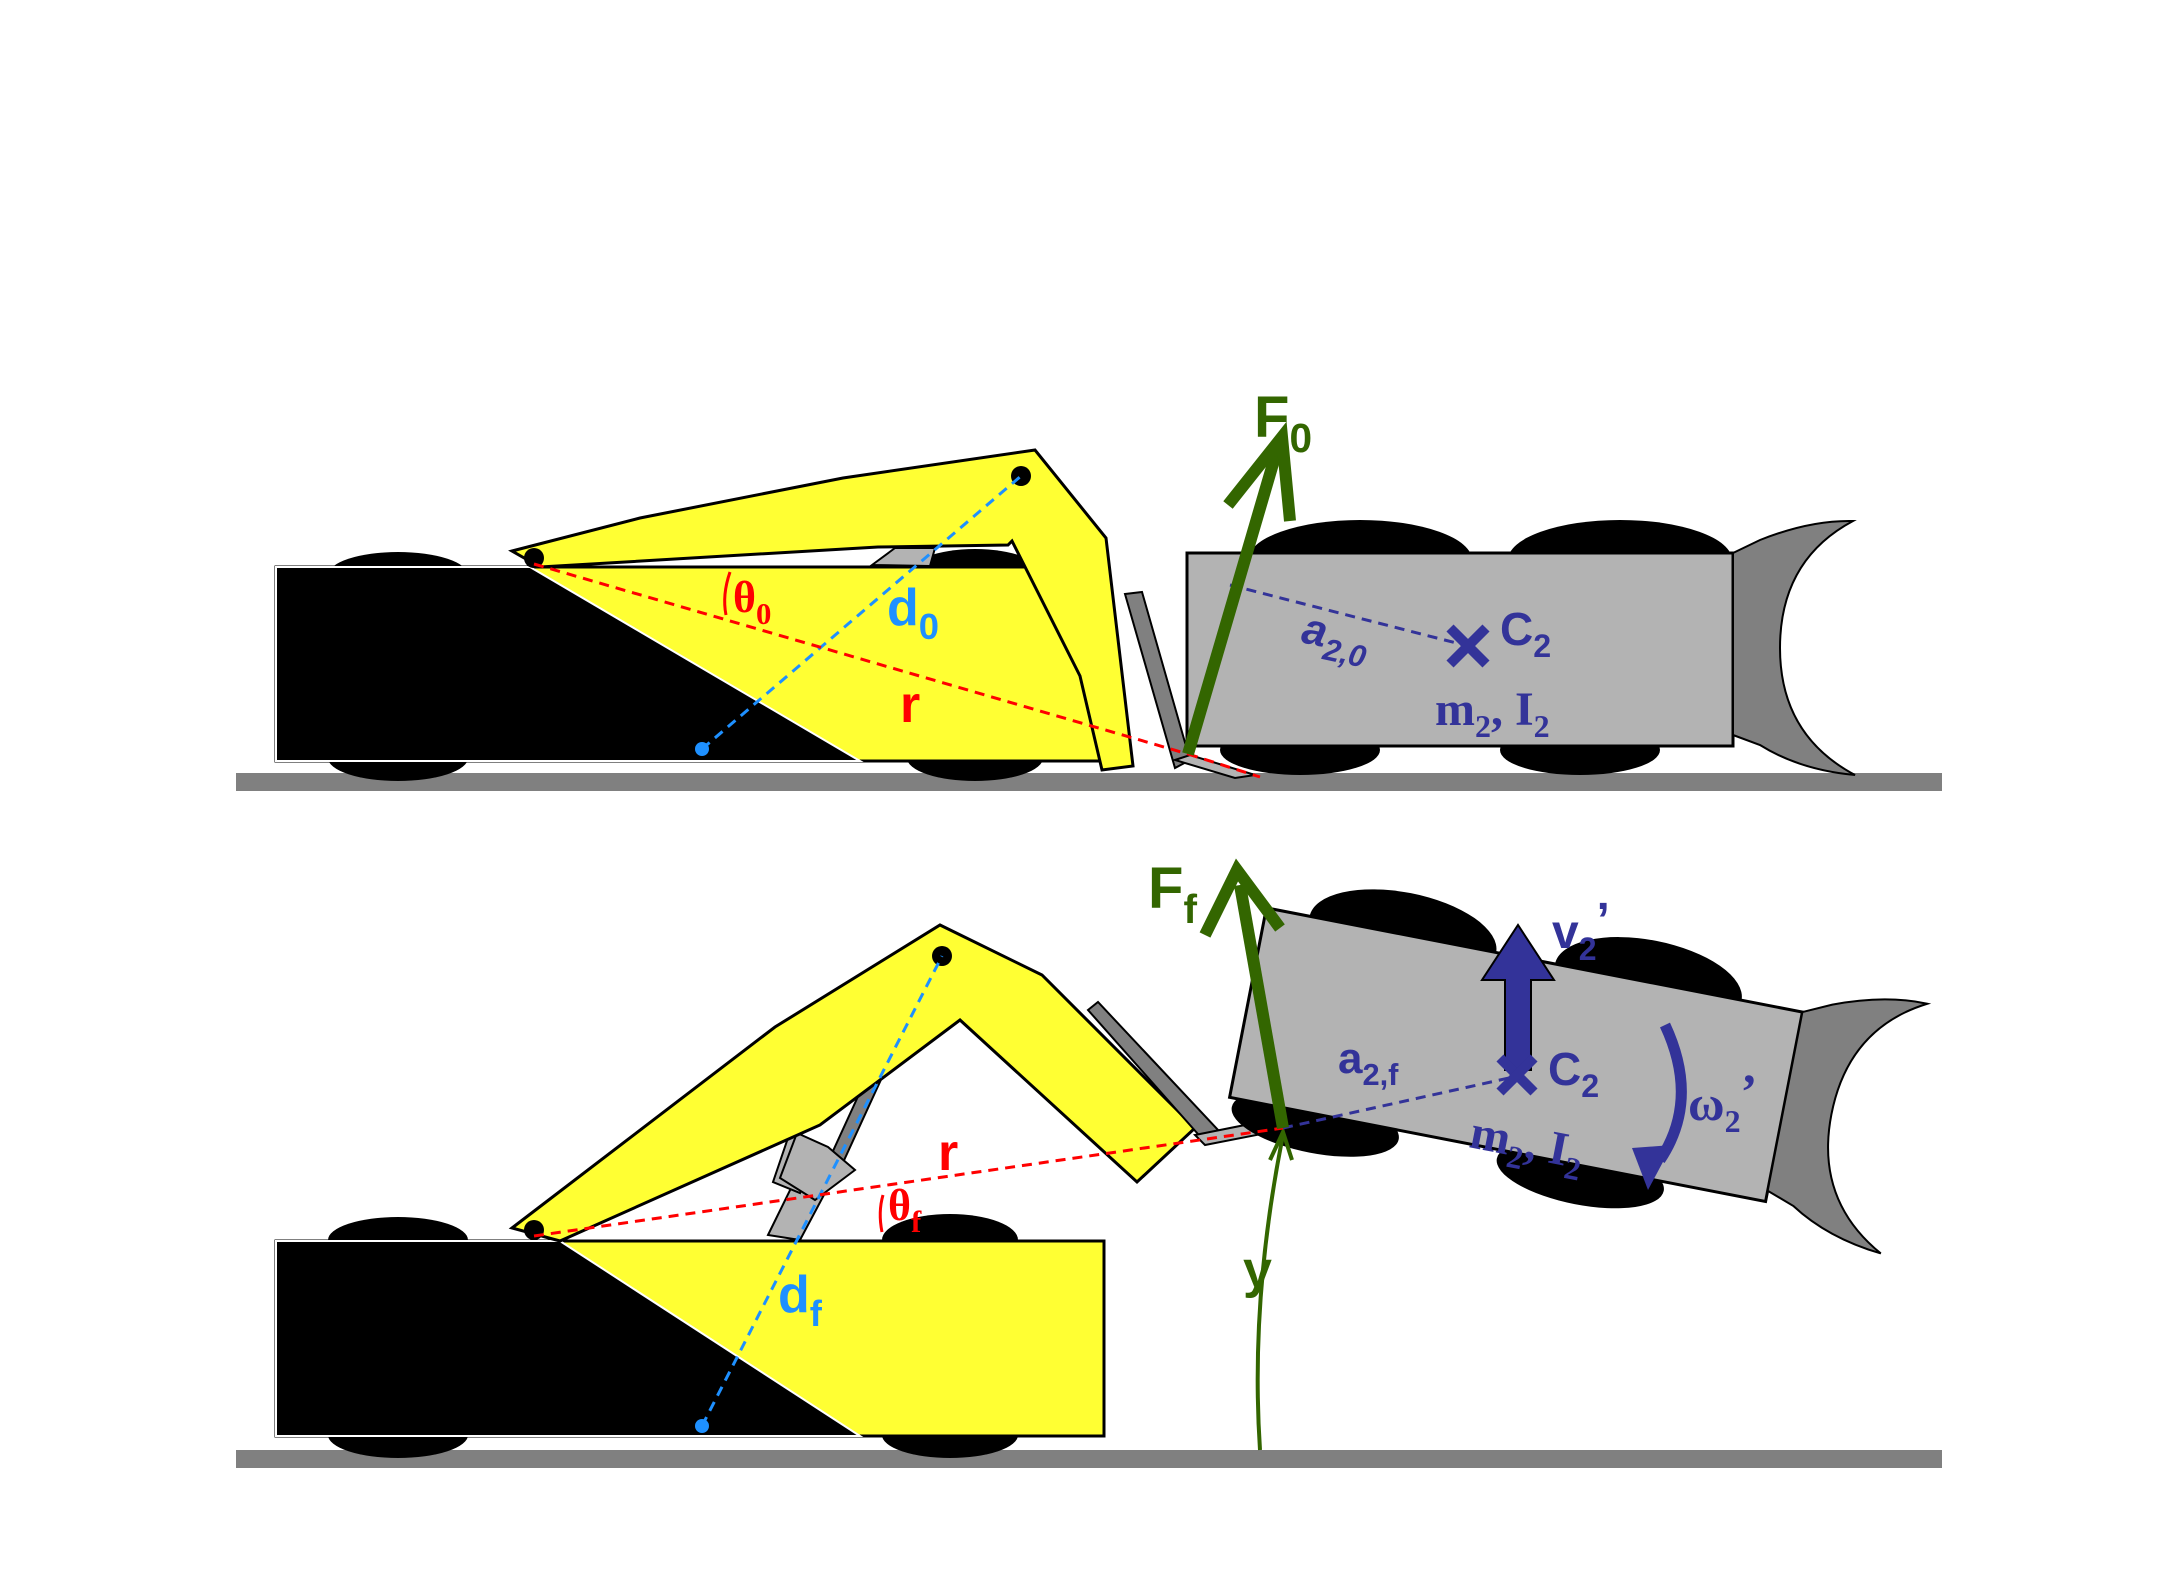  I want to click on radius-line-bottom, so click(908, 1182).